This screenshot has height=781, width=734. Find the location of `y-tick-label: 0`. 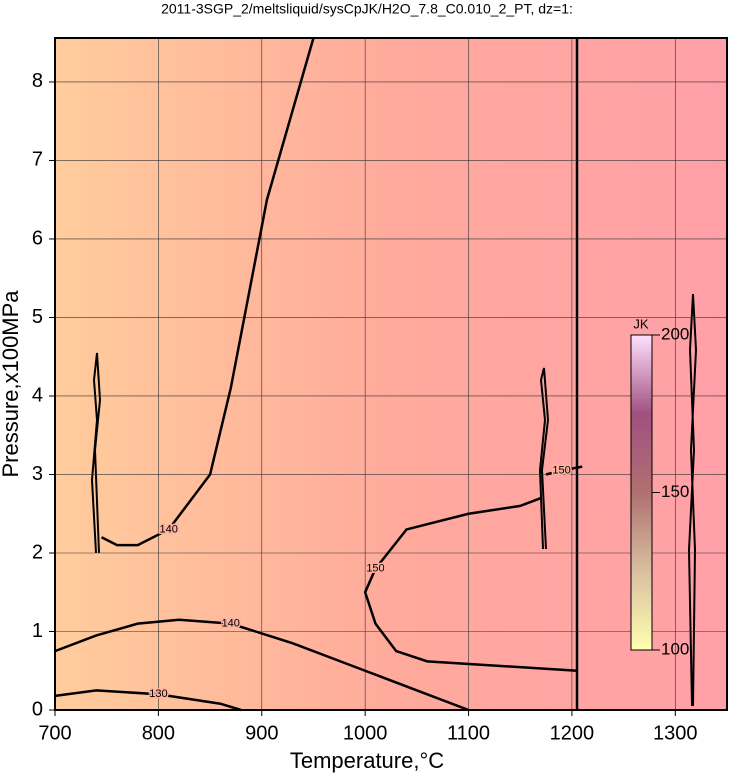

y-tick-label: 0 is located at coordinates (37, 709).